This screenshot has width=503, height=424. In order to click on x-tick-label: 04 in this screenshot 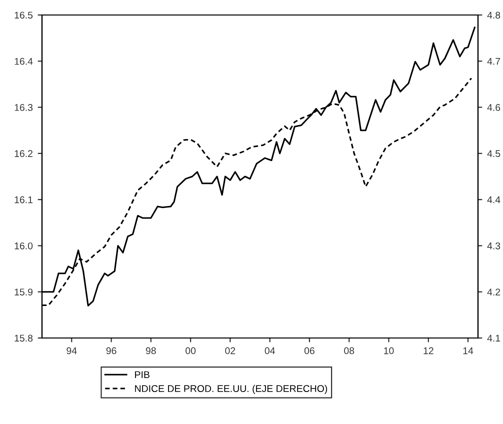, I will do `click(269, 350)`.